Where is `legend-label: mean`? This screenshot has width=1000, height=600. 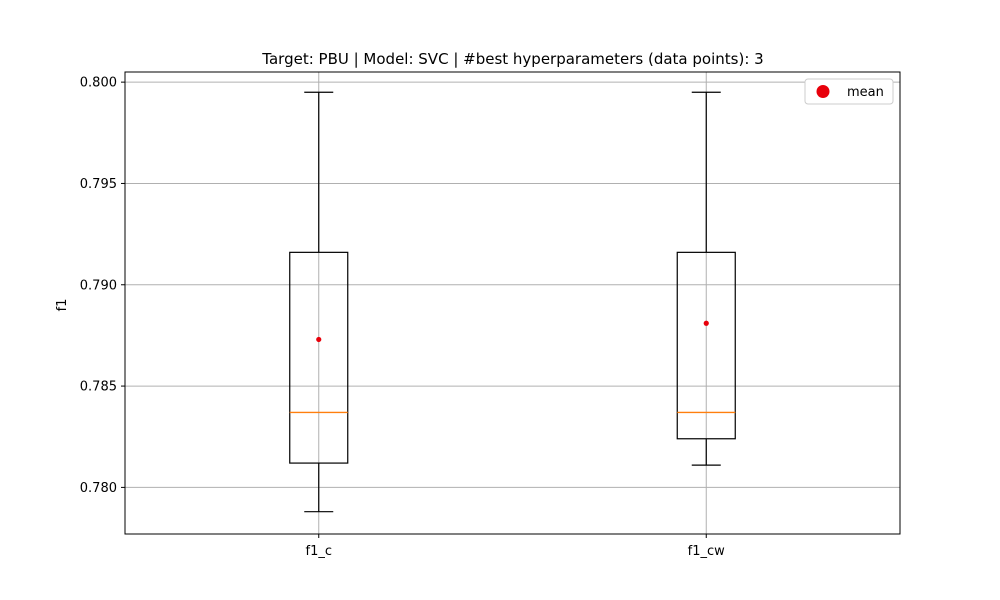
legend-label: mean is located at coordinates (865, 92).